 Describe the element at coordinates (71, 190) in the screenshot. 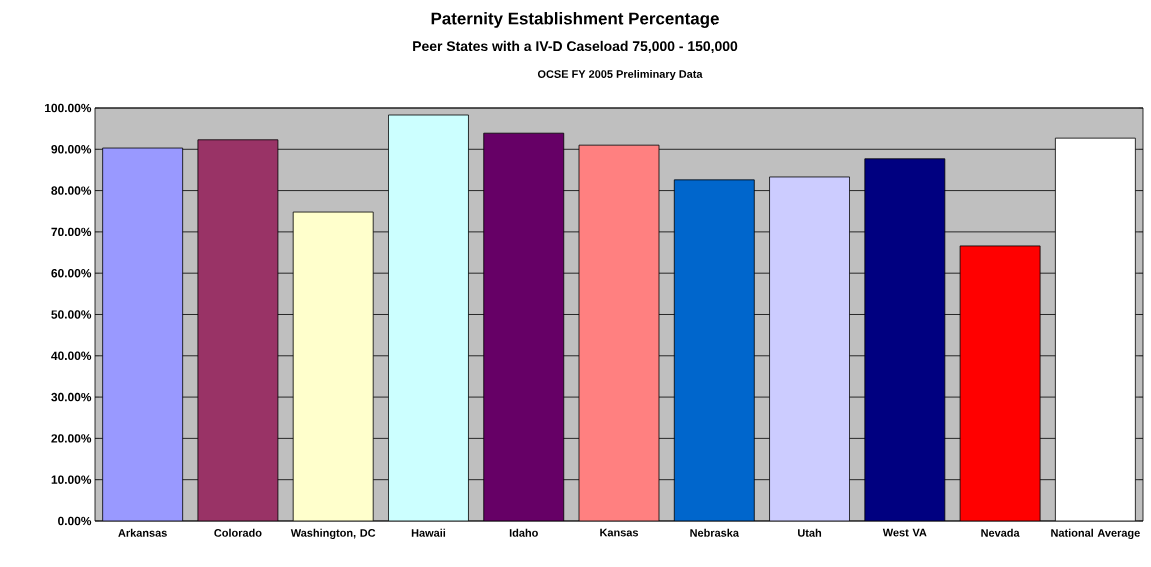

I see `y-tick-label: 80.00%` at that location.